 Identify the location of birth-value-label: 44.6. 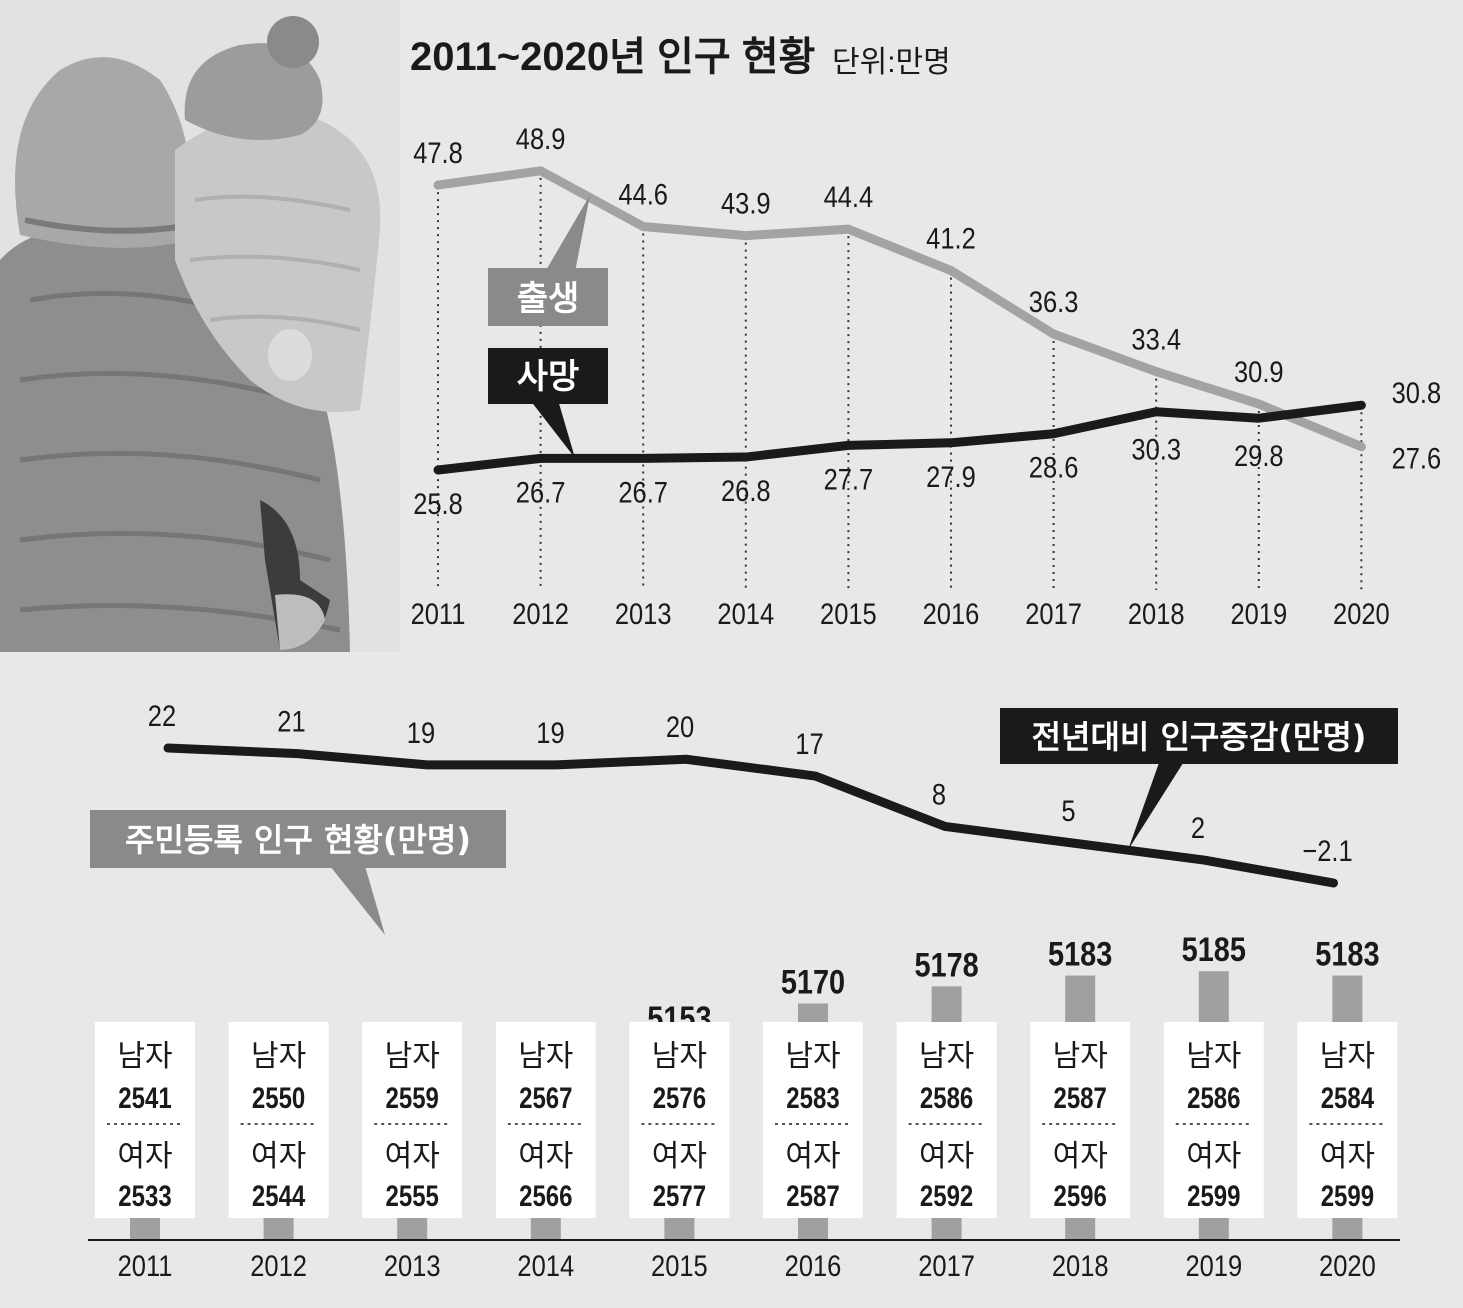
(643, 194).